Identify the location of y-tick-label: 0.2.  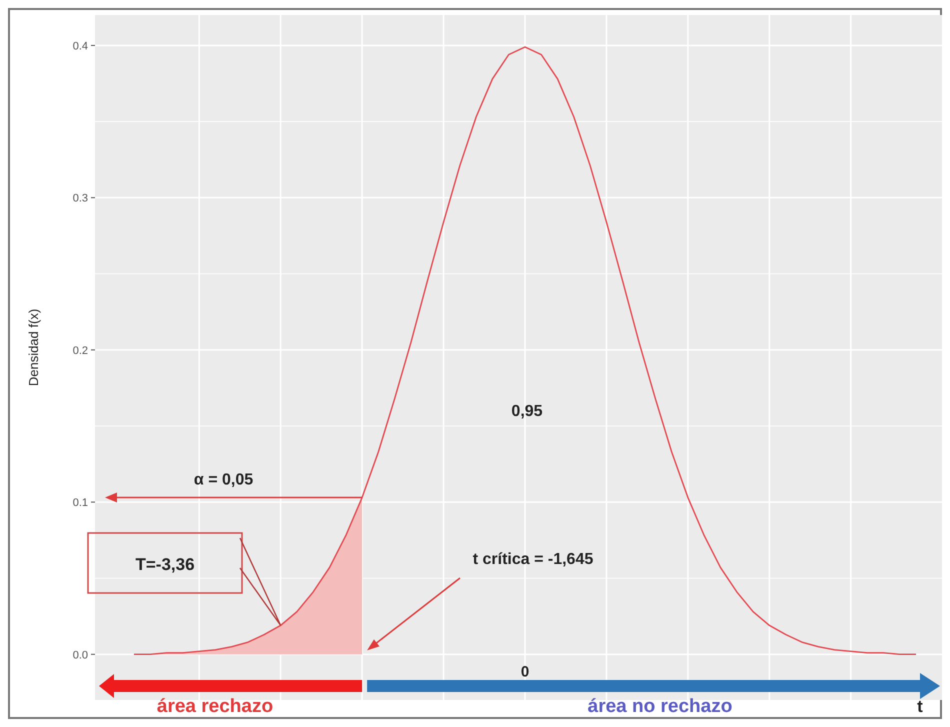
(80, 350).